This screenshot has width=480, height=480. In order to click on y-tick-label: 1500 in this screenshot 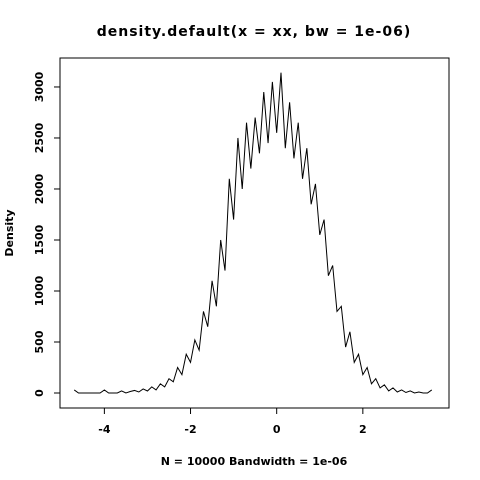, I will do `click(39, 239)`.